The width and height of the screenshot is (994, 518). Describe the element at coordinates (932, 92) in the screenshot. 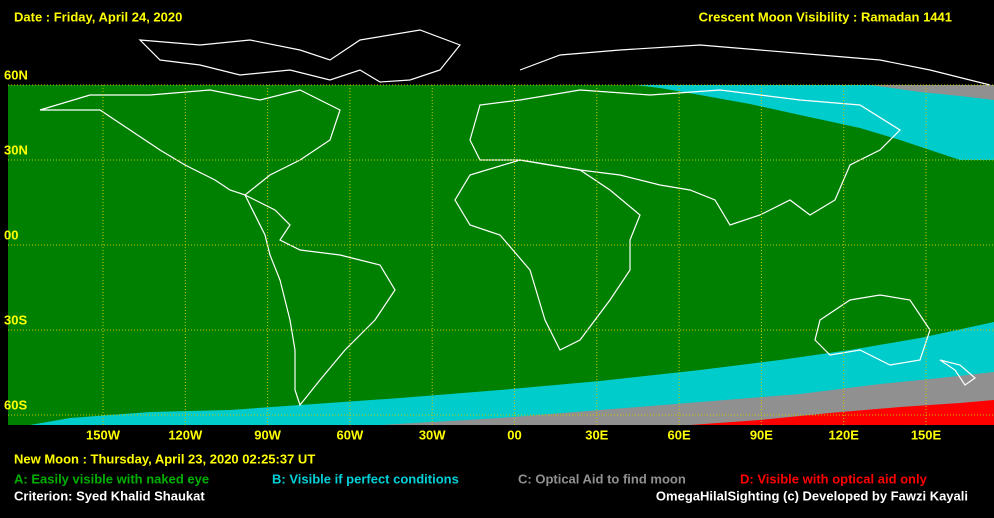

I see `zone-c-north` at that location.